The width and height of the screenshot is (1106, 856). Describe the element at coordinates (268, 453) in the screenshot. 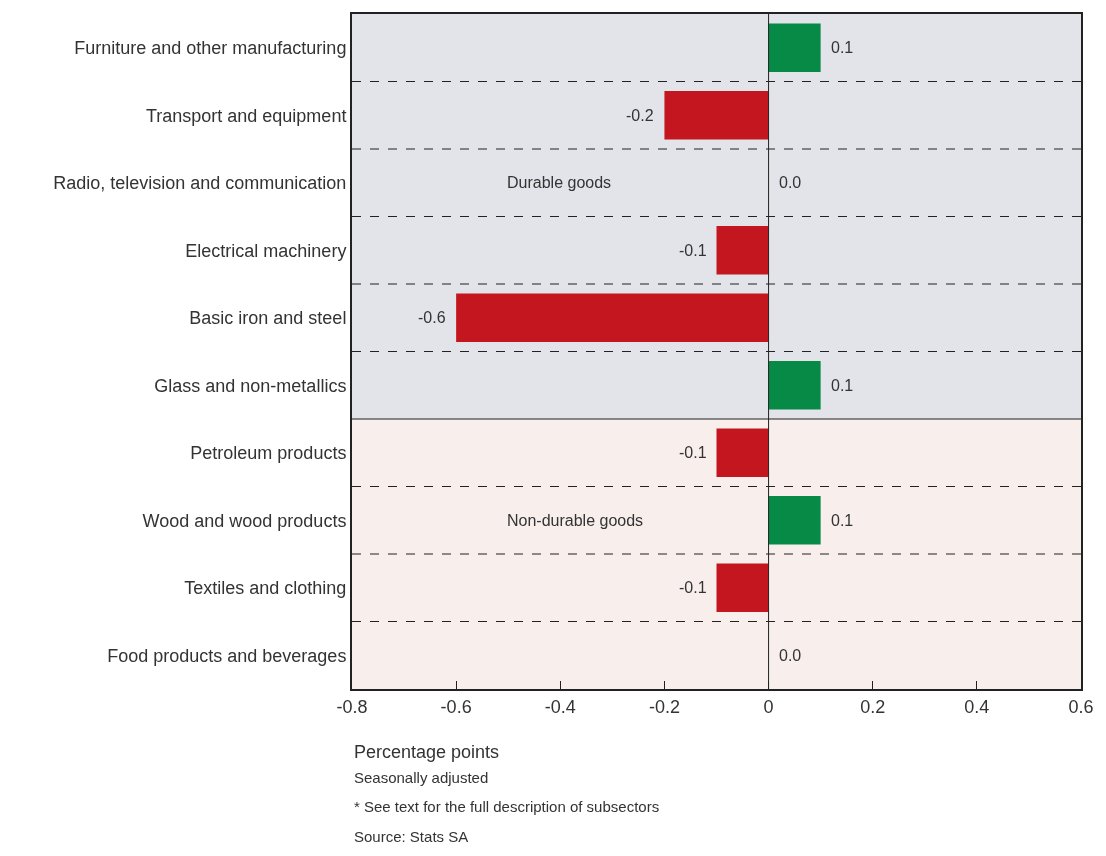

I see `y-tick-label: Petroleum products` at that location.